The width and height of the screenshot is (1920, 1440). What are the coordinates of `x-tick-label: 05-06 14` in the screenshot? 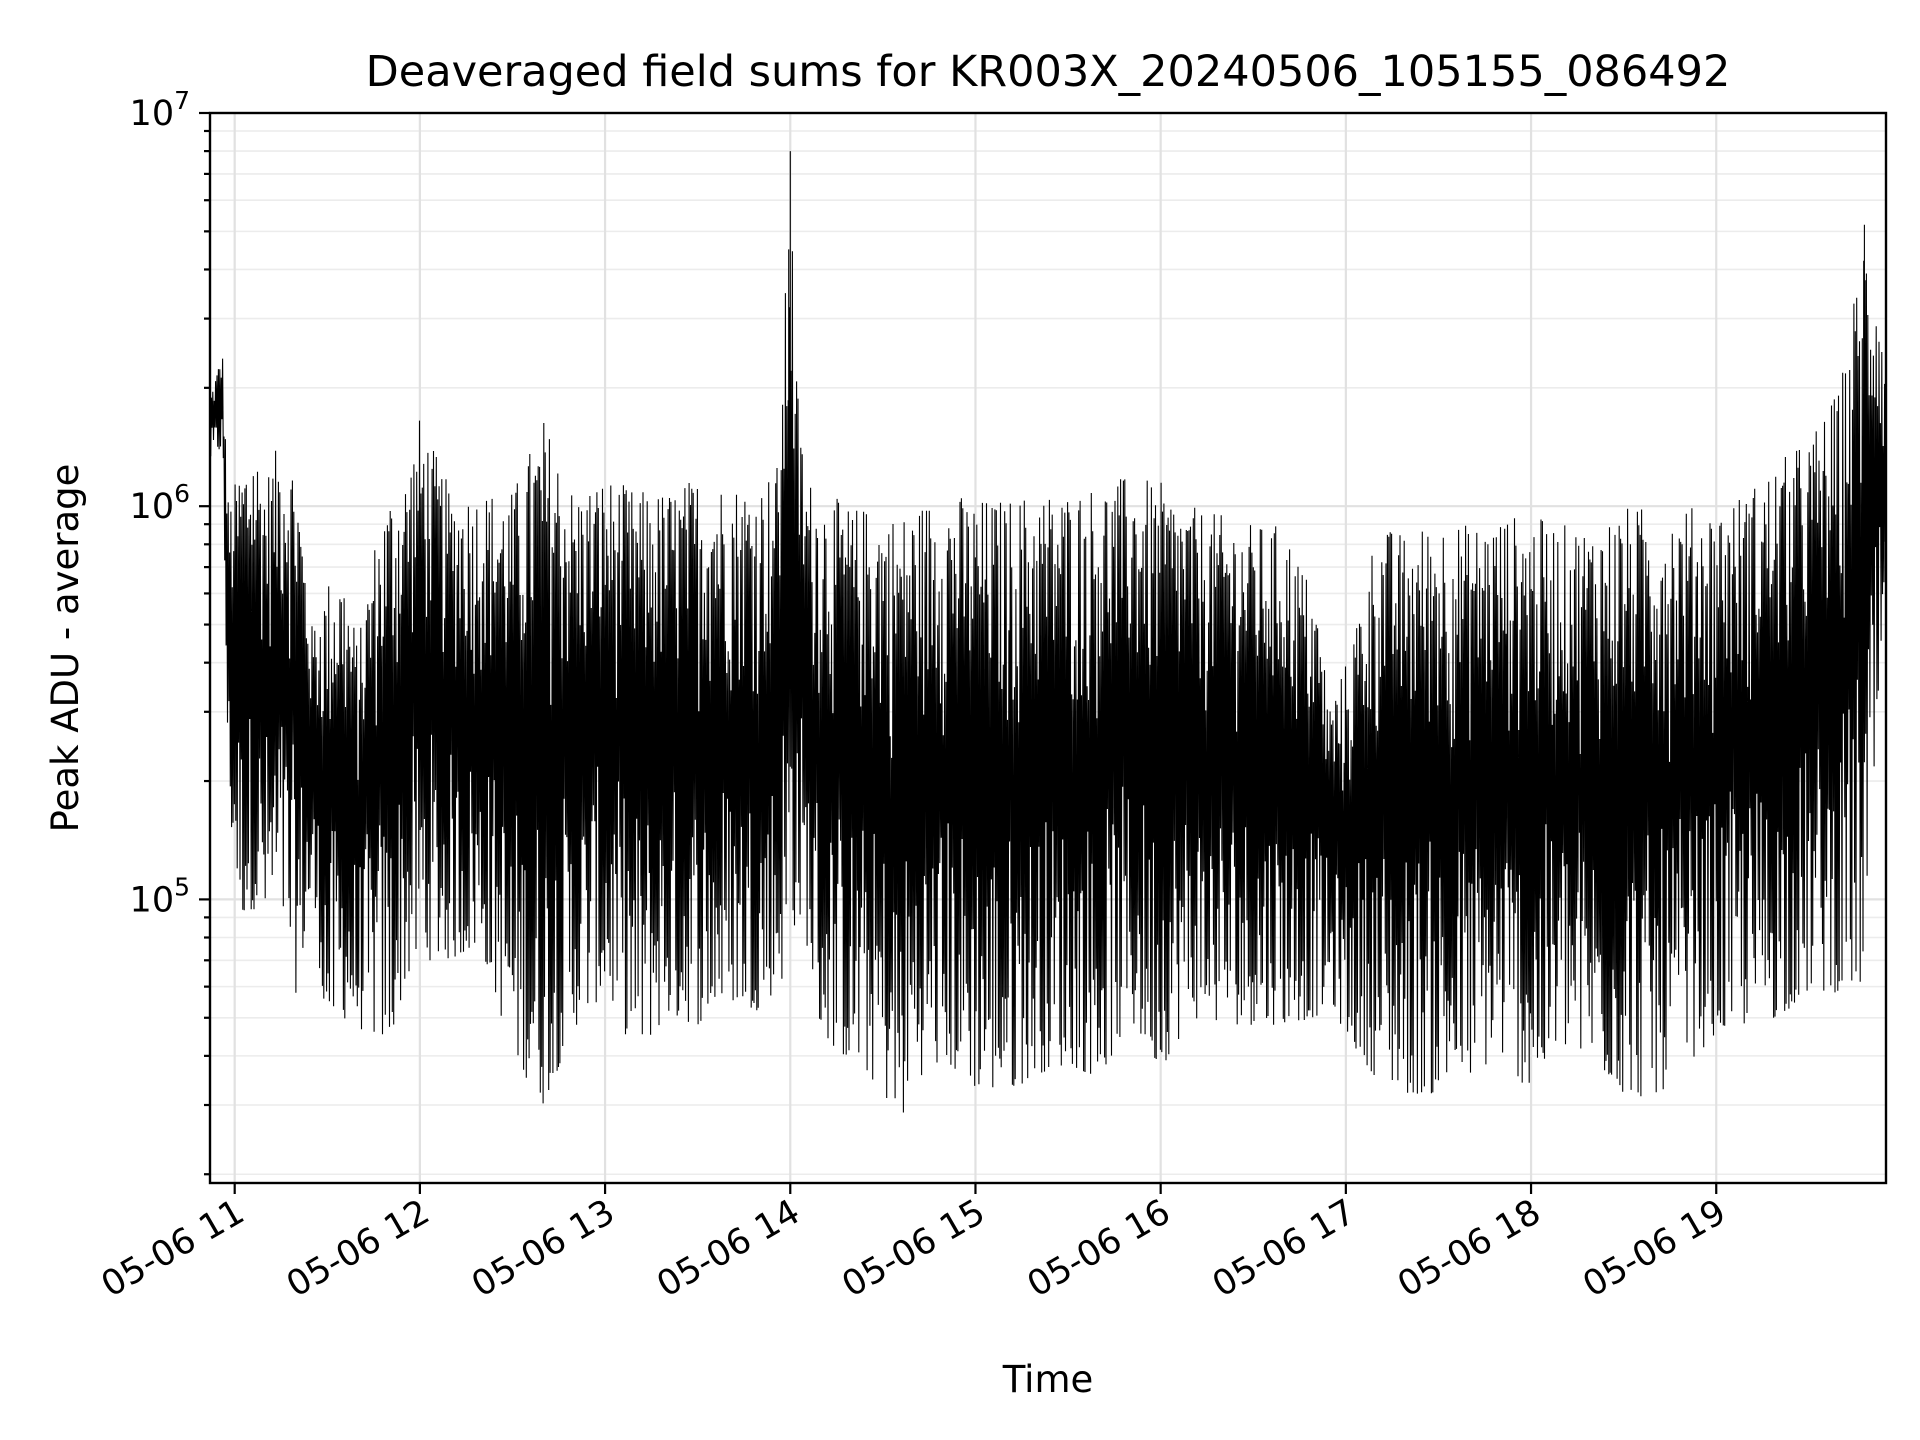 It's located at (728, 1248).